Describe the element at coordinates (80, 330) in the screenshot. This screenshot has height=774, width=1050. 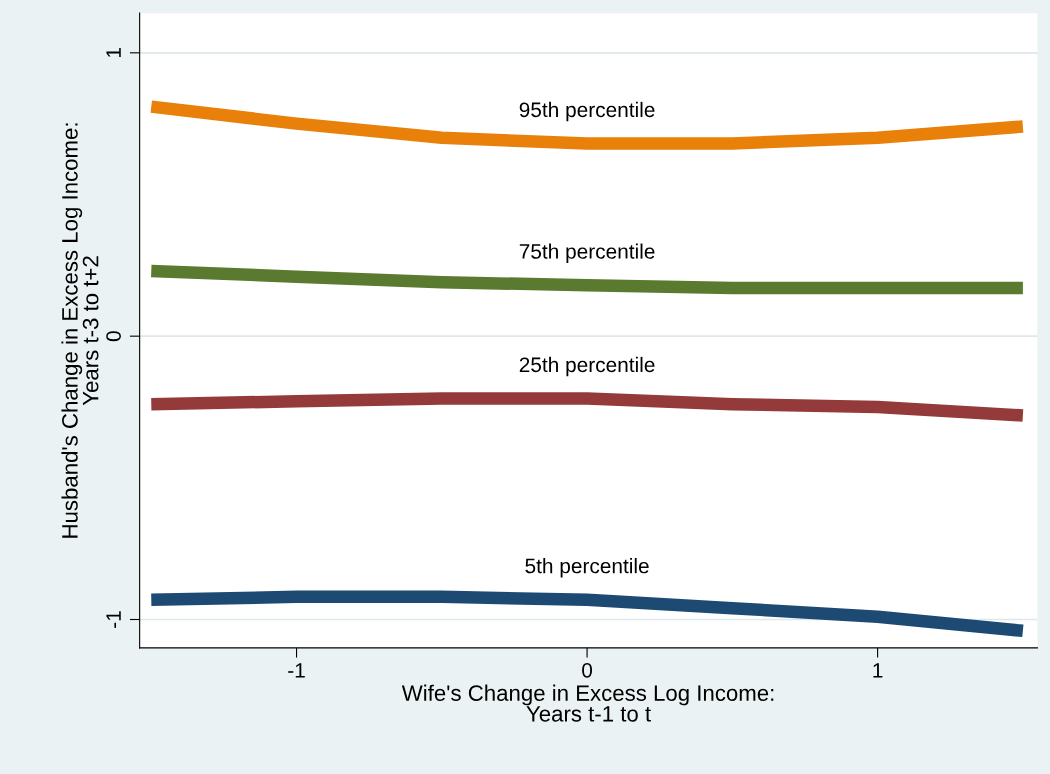
I see `y-axis-title: Husband's Change in Excess Log Income: Years t-3 to t+2` at that location.